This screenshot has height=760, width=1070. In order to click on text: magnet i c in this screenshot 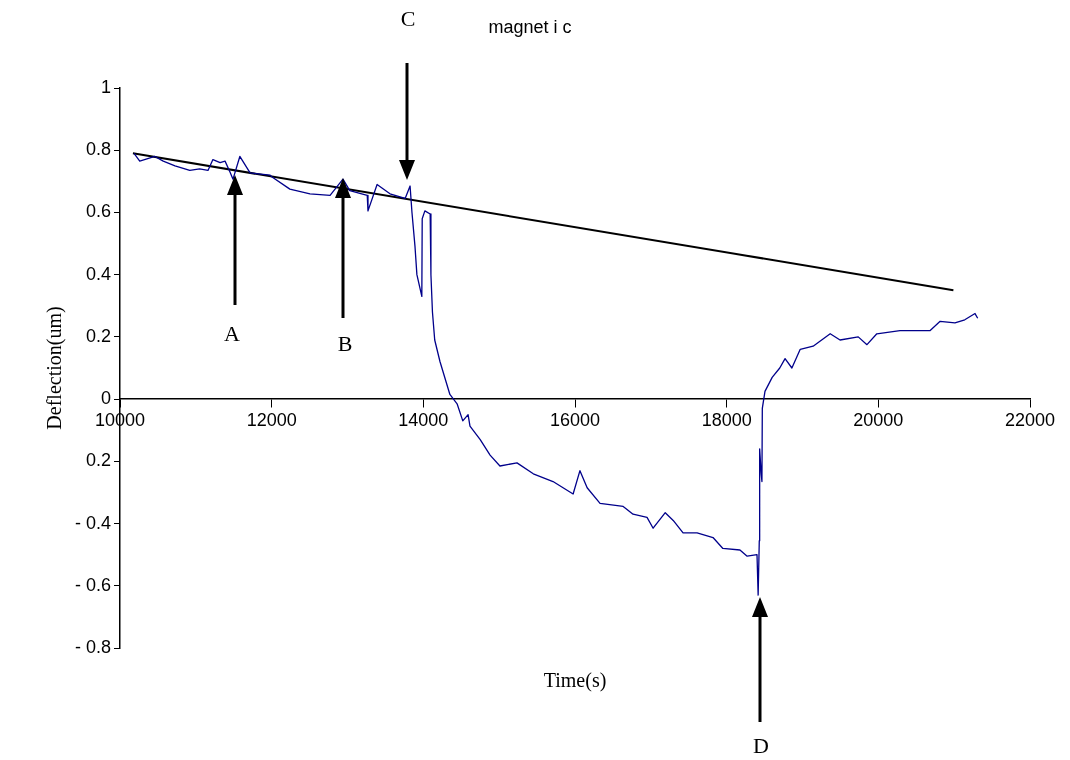, I will do `click(530, 26)`.